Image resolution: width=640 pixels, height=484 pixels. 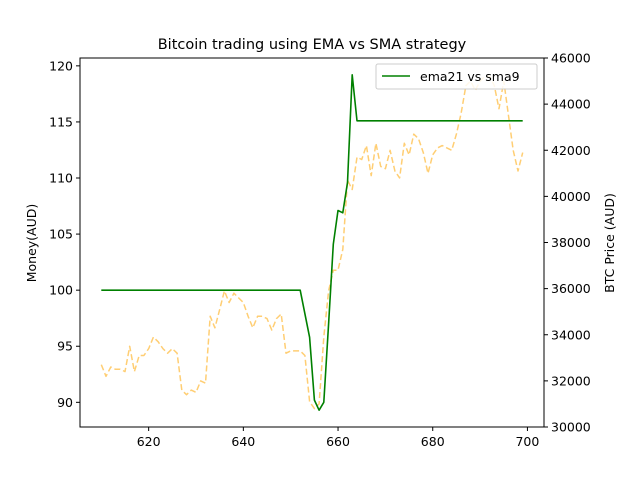 I want to click on x-tick-label: 660, so click(x=338, y=441).